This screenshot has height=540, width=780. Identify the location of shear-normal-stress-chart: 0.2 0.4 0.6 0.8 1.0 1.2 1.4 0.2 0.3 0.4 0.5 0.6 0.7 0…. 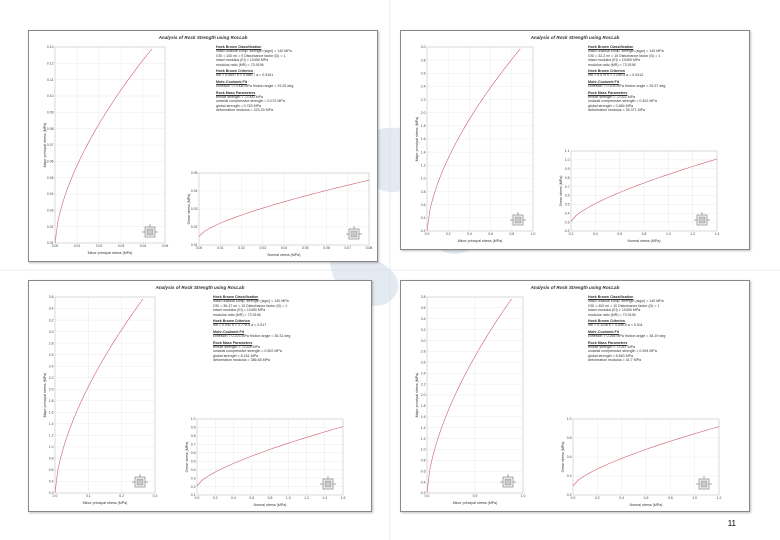
(639, 196).